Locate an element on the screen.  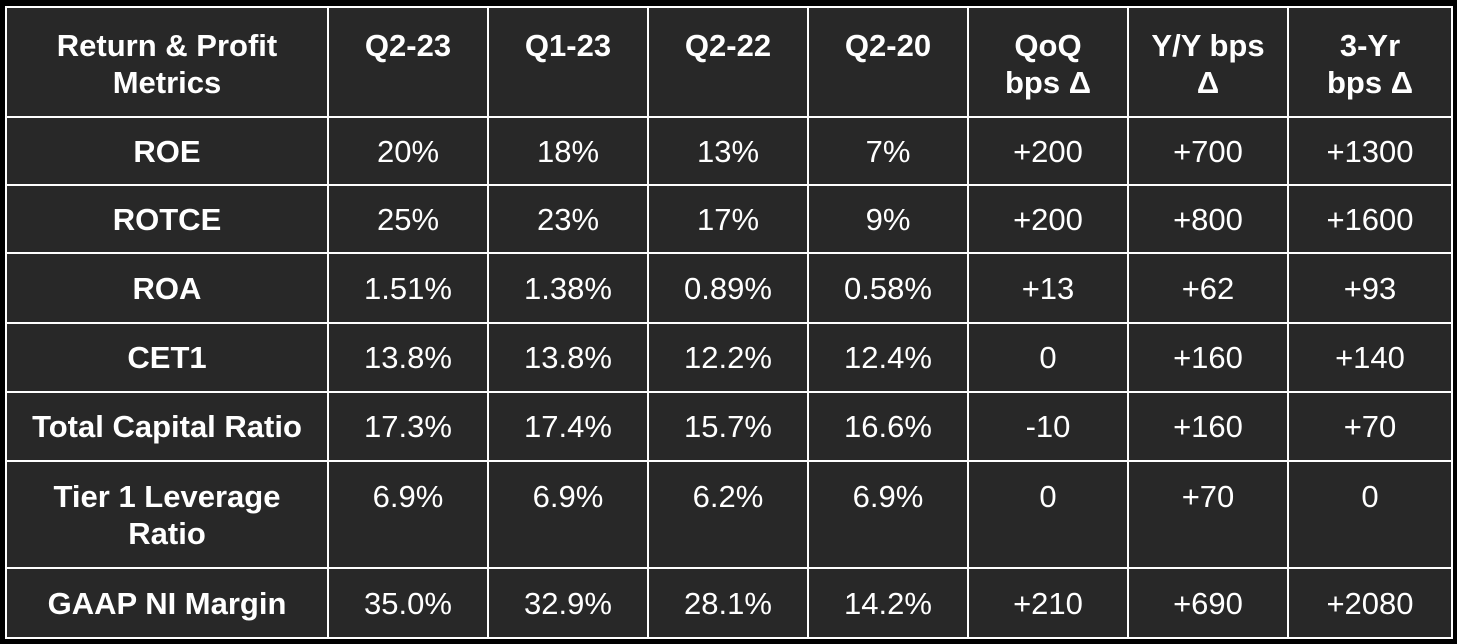
row-label: GAAP NI Margin is located at coordinates (167, 603).